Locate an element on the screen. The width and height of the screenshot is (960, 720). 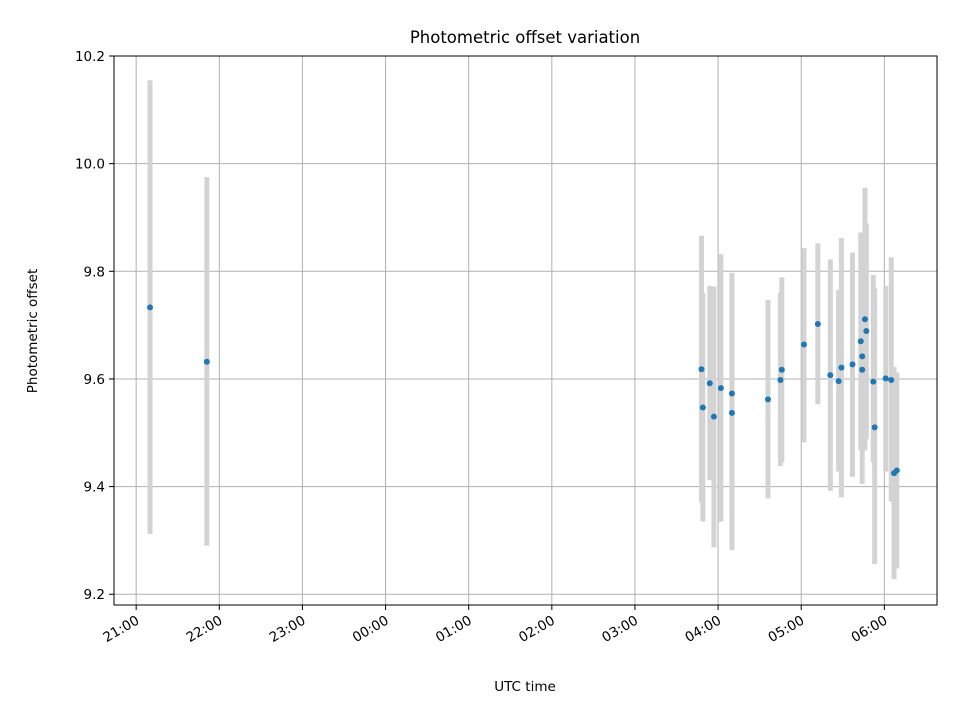
y-axis-label: Photometric offset is located at coordinates (33, 331).